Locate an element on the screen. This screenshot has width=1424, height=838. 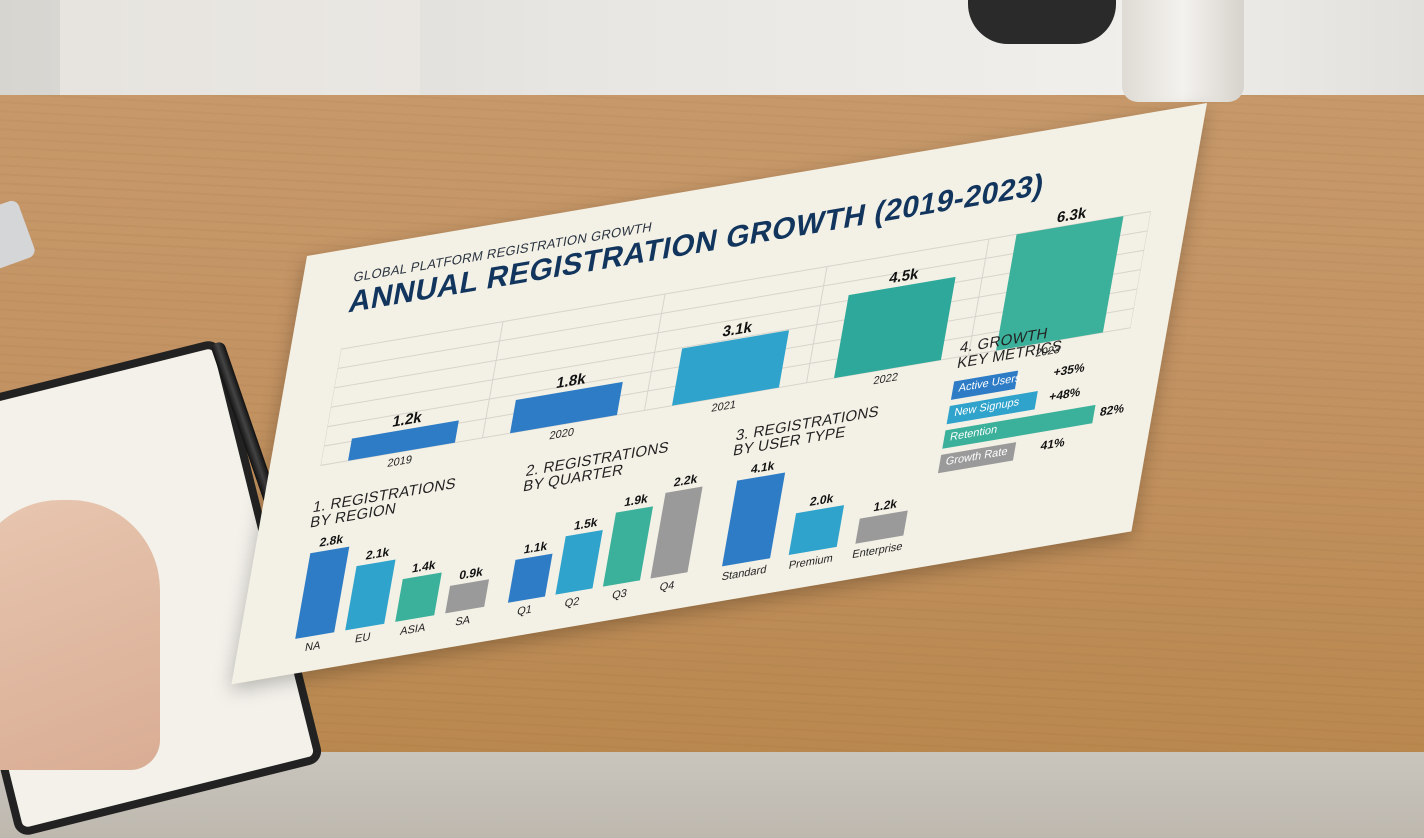
category-label: SA is located at coordinates (462, 621).